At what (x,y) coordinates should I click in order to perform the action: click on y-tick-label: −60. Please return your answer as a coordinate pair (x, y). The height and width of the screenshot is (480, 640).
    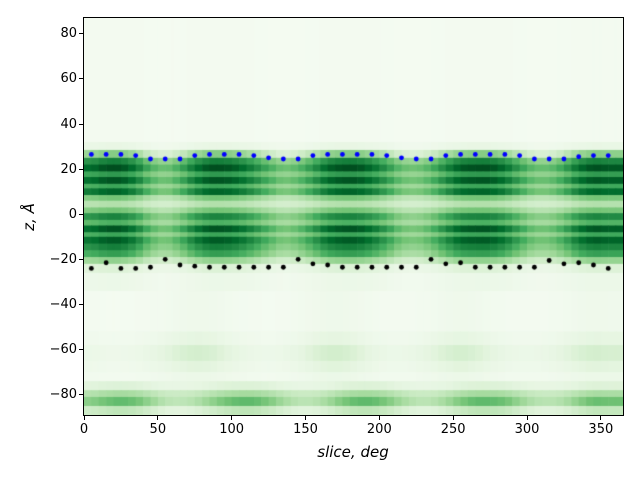
    Looking at the image, I should click on (63, 350).